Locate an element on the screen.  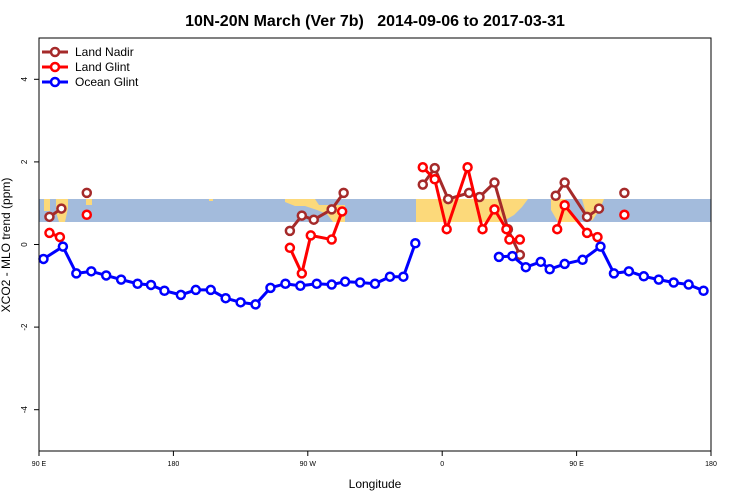
series-line is located at coordinates (373, 274).